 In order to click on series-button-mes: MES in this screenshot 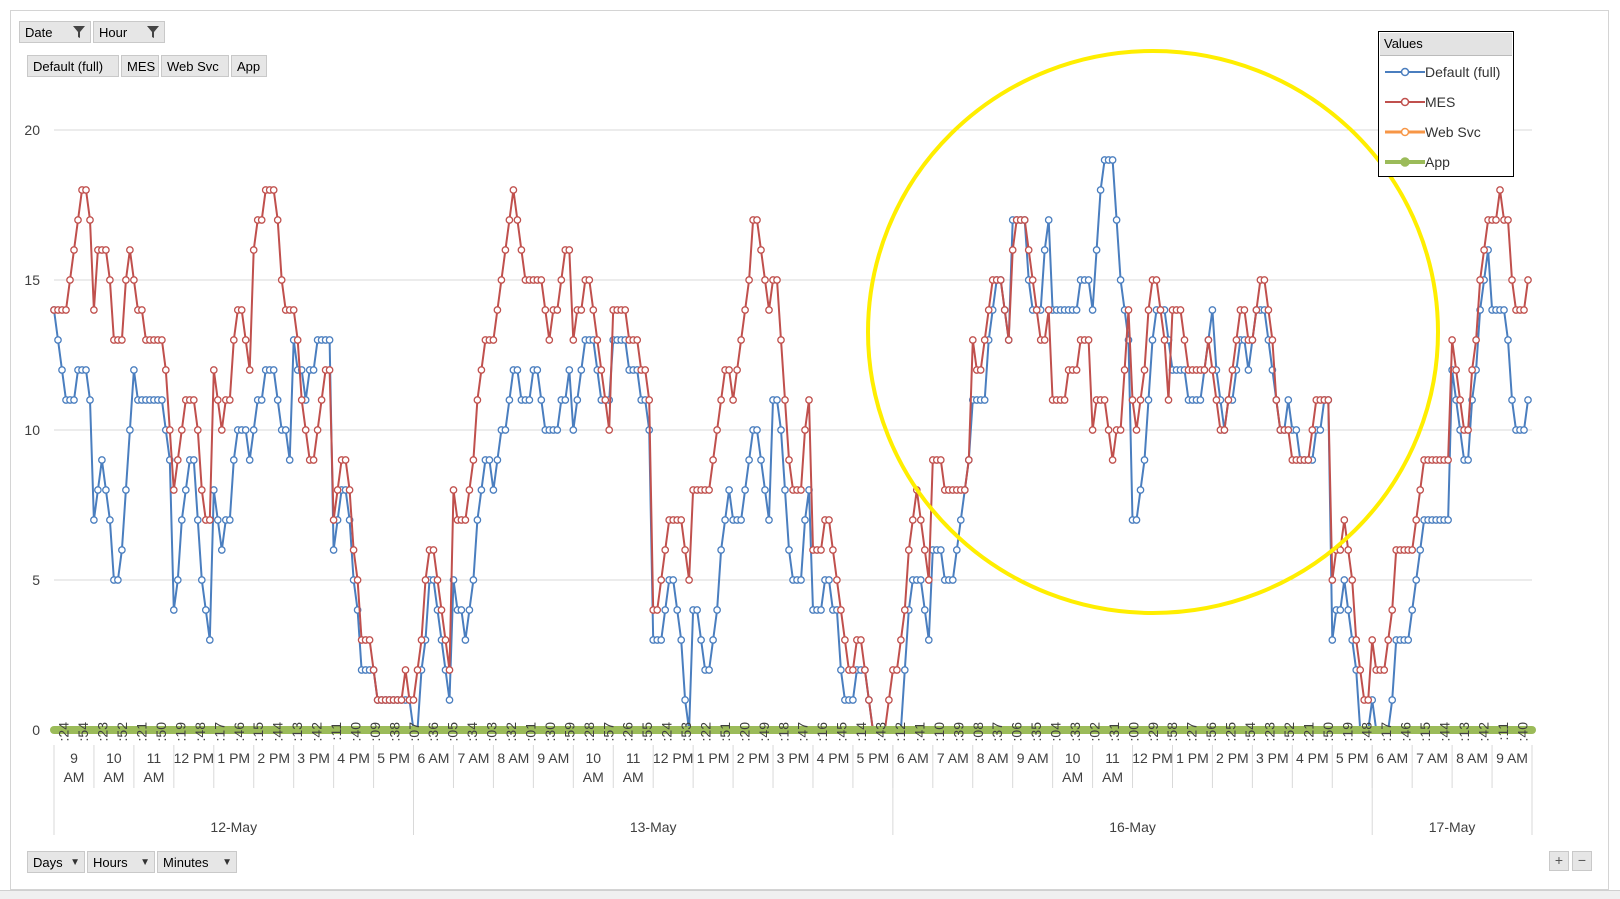, I will do `click(140, 66)`.